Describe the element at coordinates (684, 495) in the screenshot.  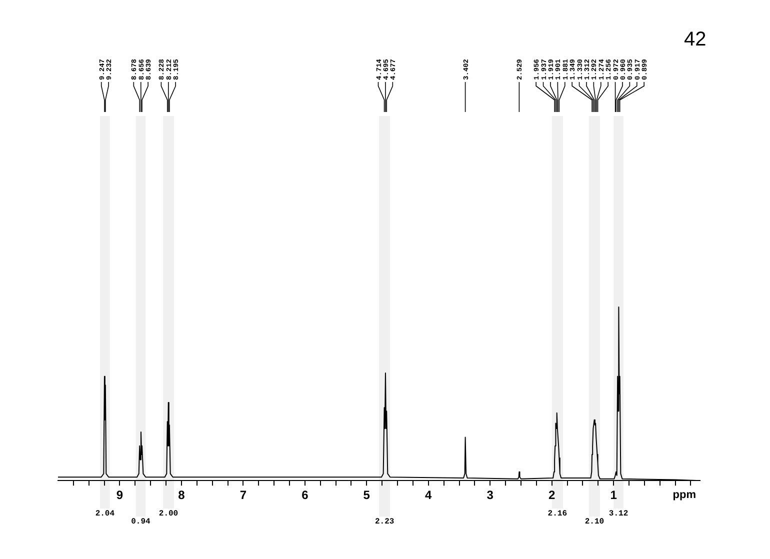
I see `x-axis-title: ppm` at that location.